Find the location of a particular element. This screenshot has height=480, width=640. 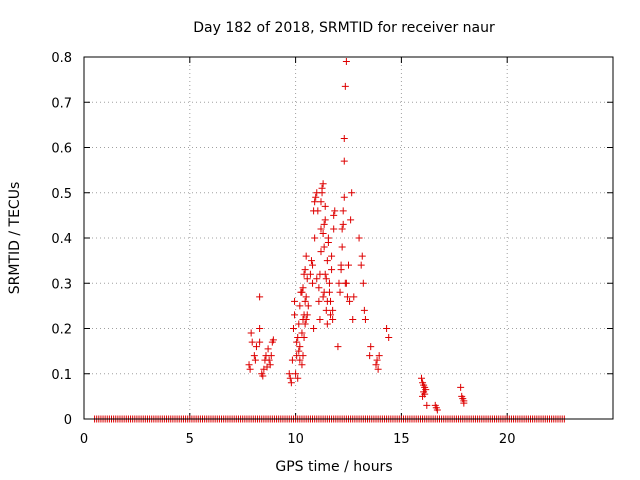

y-axis-label: SRMTID / TECUs is located at coordinates (15, 238).